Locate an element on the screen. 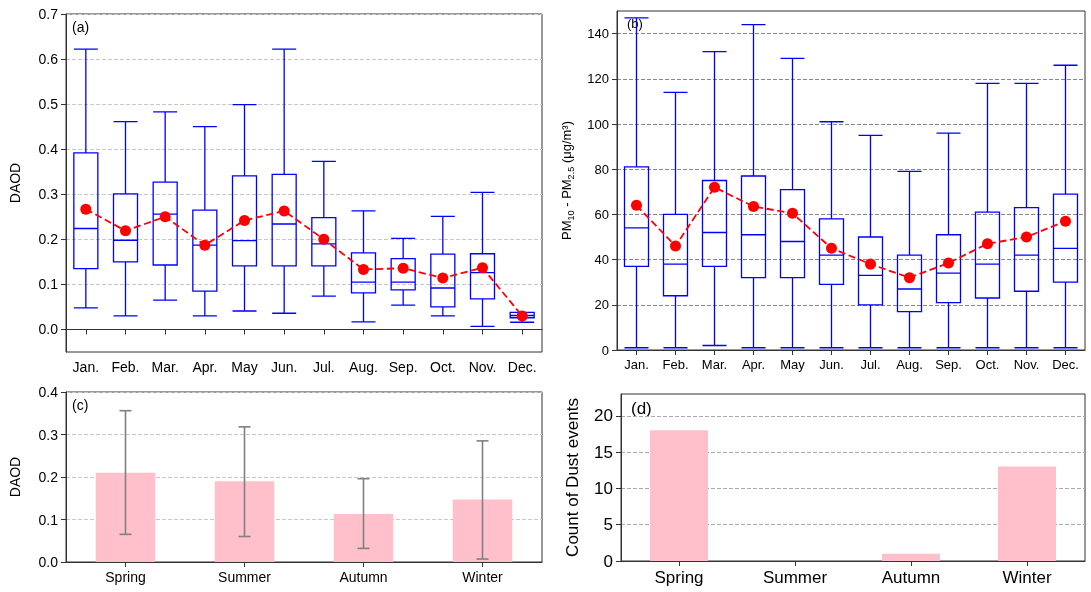 The image size is (1091, 592). y-axis-title: PM10 - PM2.5 (μg/m³) is located at coordinates (567, 180).